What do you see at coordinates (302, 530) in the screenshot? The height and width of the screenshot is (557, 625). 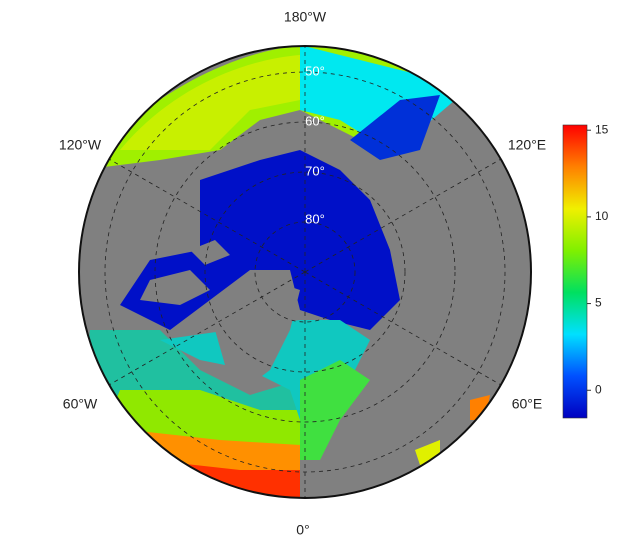 I see `lon-label: 0°` at bounding box center [302, 530].